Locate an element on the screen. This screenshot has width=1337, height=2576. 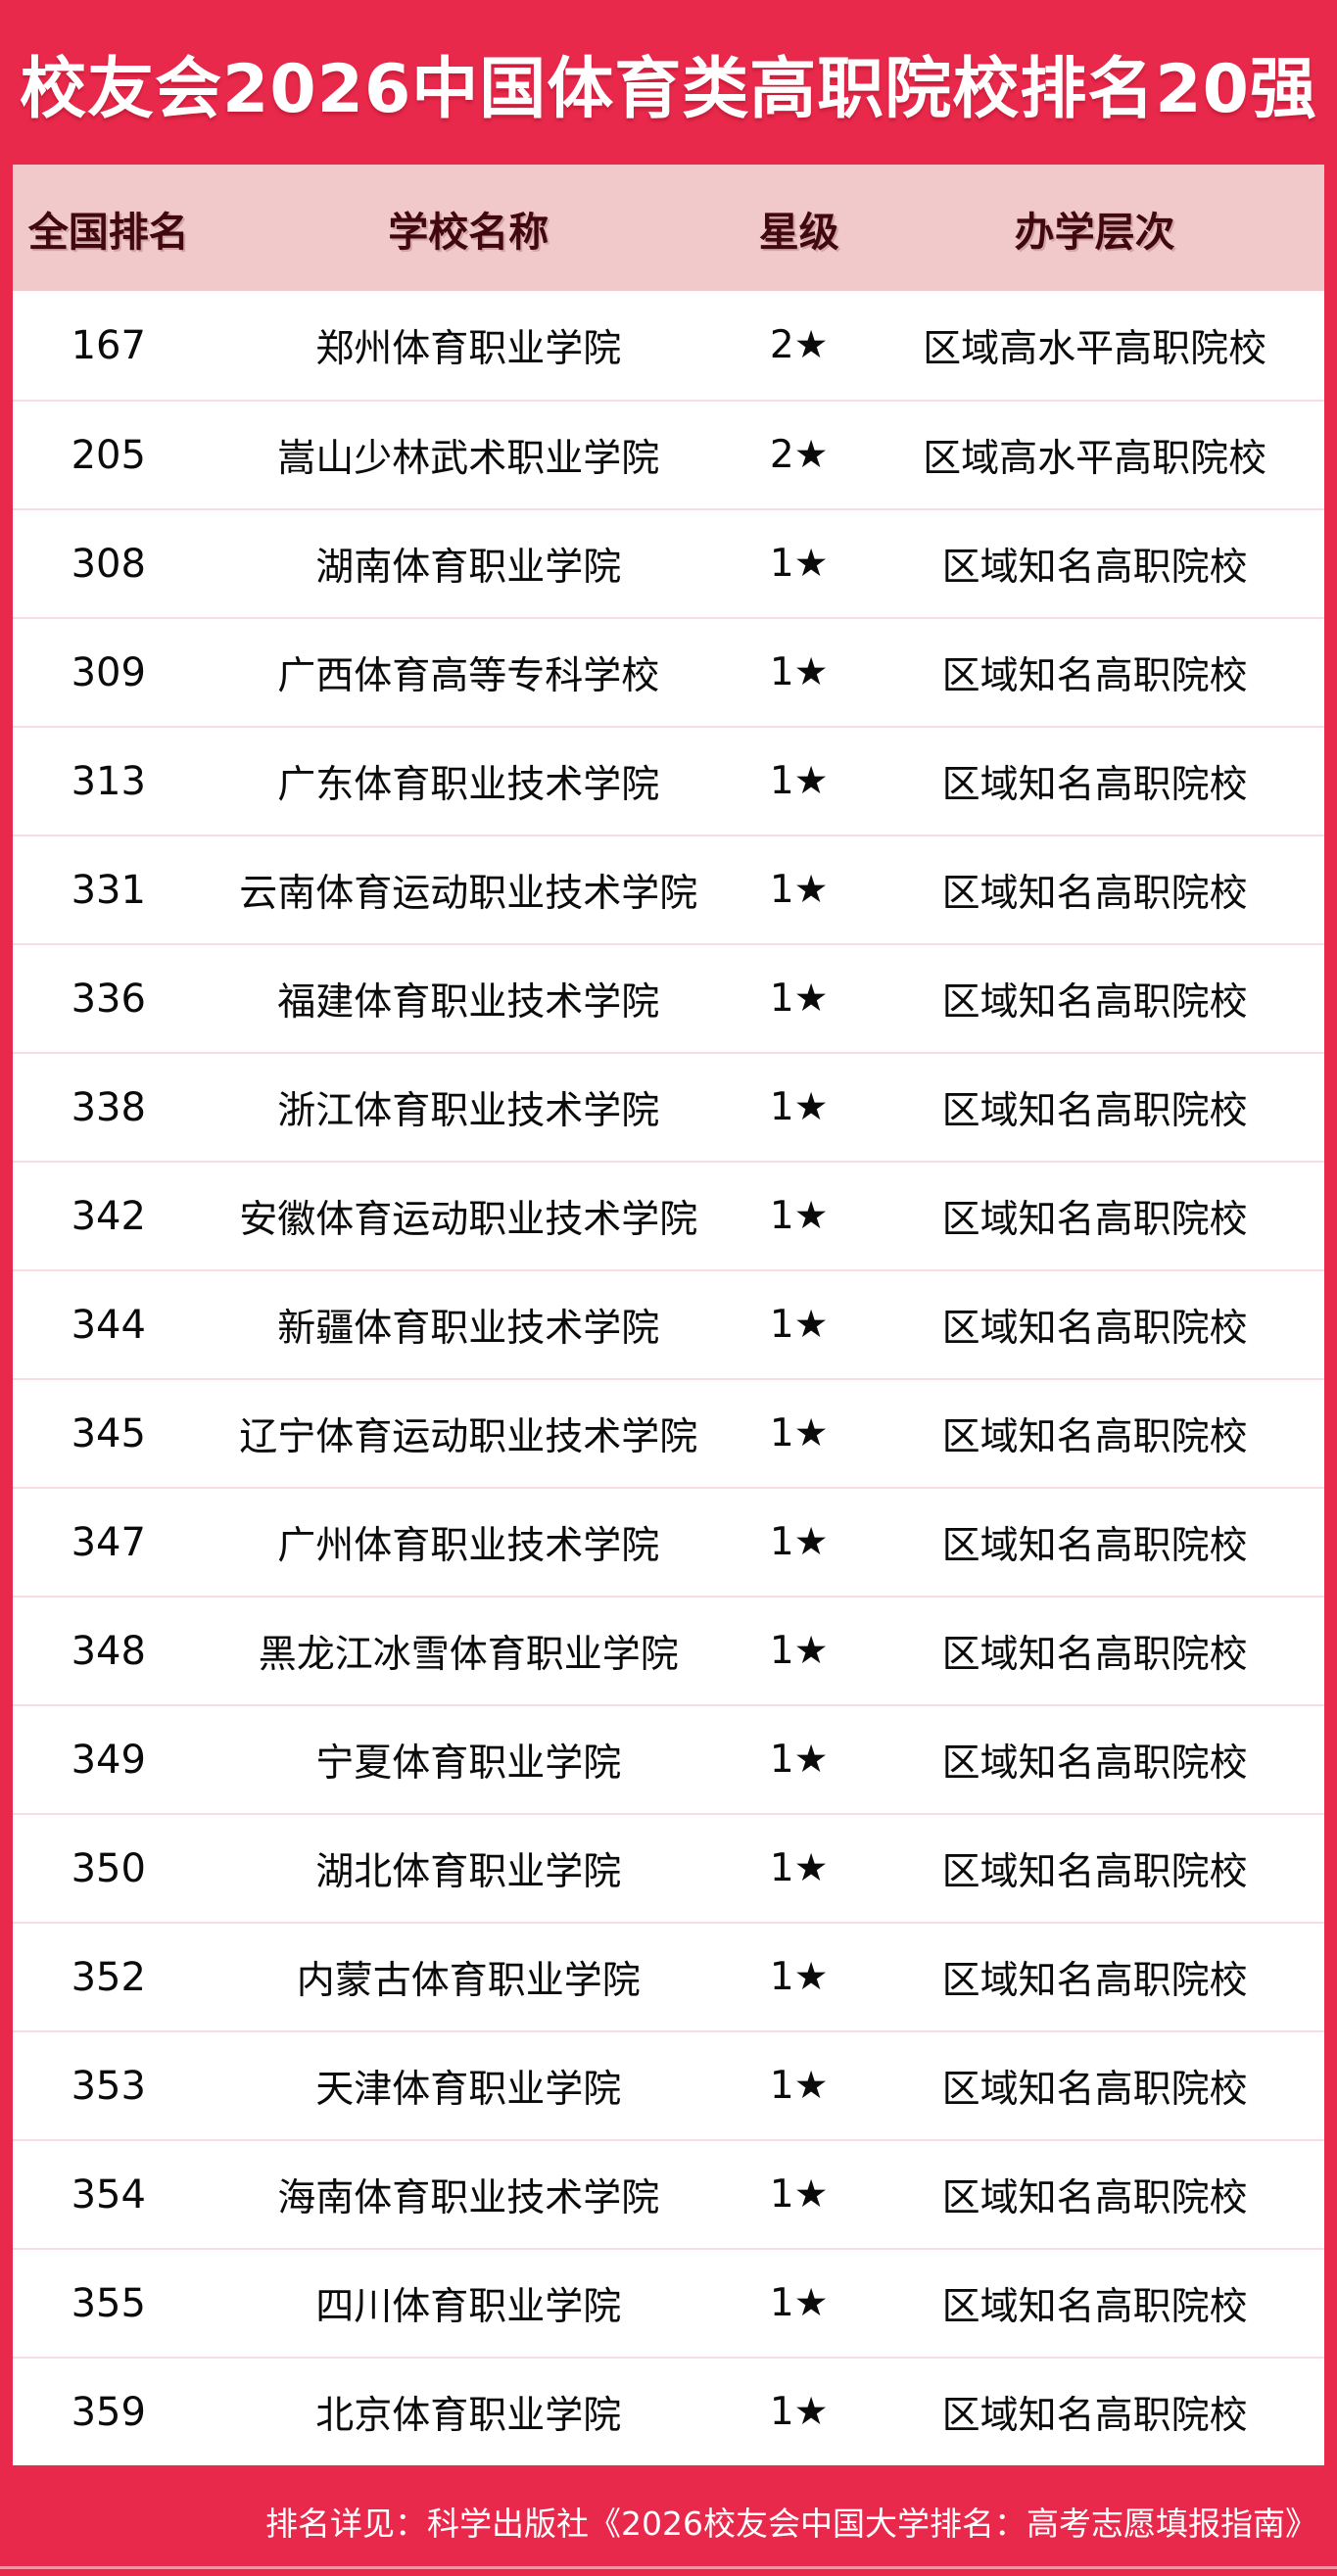
title-band: 校友会2026中国体育类高职院校排名20强 is located at coordinates (668, 82).